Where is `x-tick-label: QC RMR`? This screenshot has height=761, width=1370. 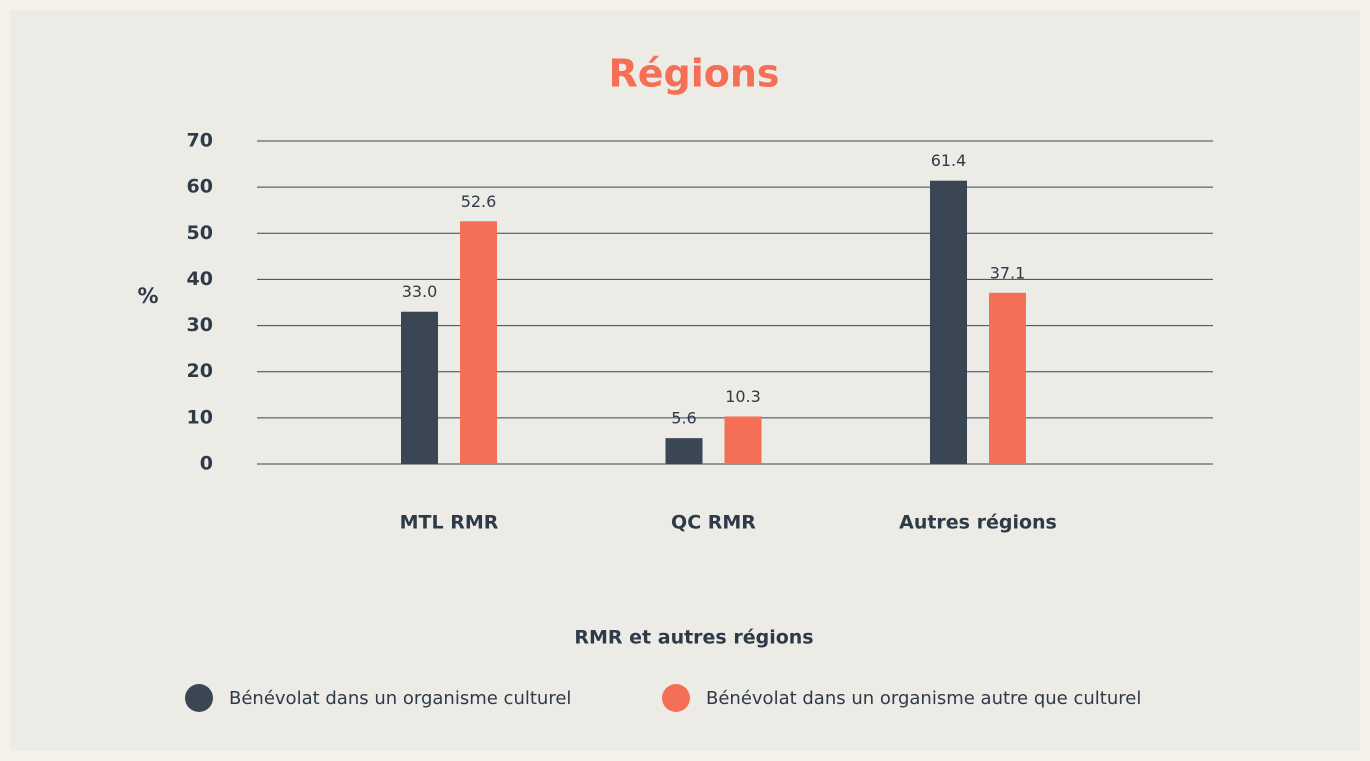 x-tick-label: QC RMR is located at coordinates (713, 523).